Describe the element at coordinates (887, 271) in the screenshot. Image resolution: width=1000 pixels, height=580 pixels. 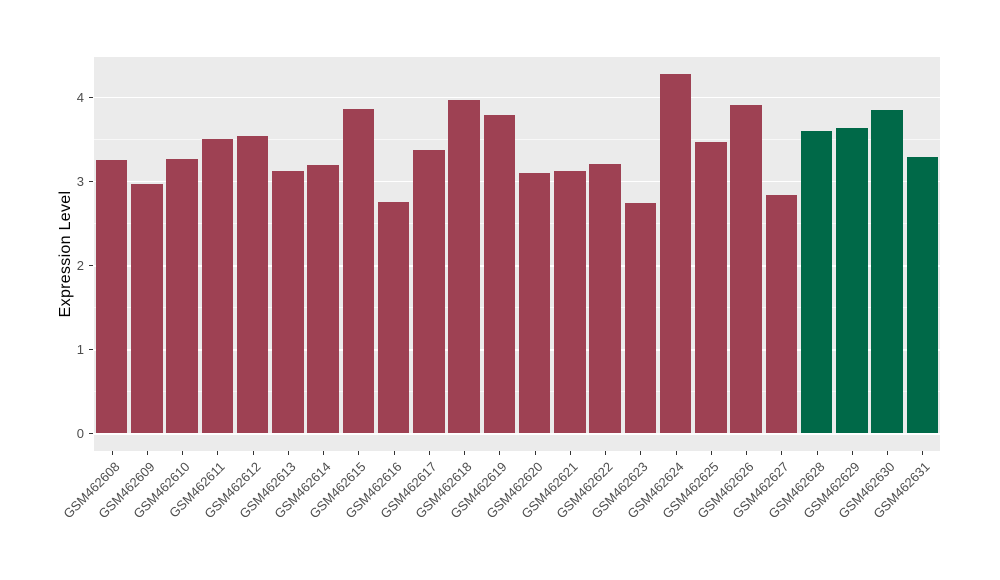
I see `bar-GSM462630` at that location.